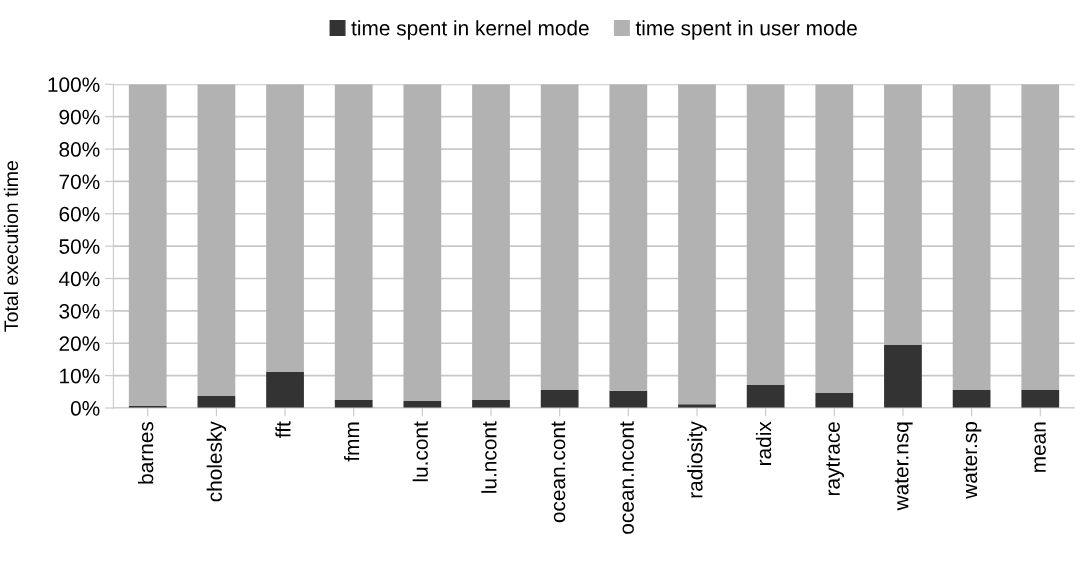 This screenshot has width=1080, height=562. I want to click on y-tick-label: 70%, so click(79, 182).